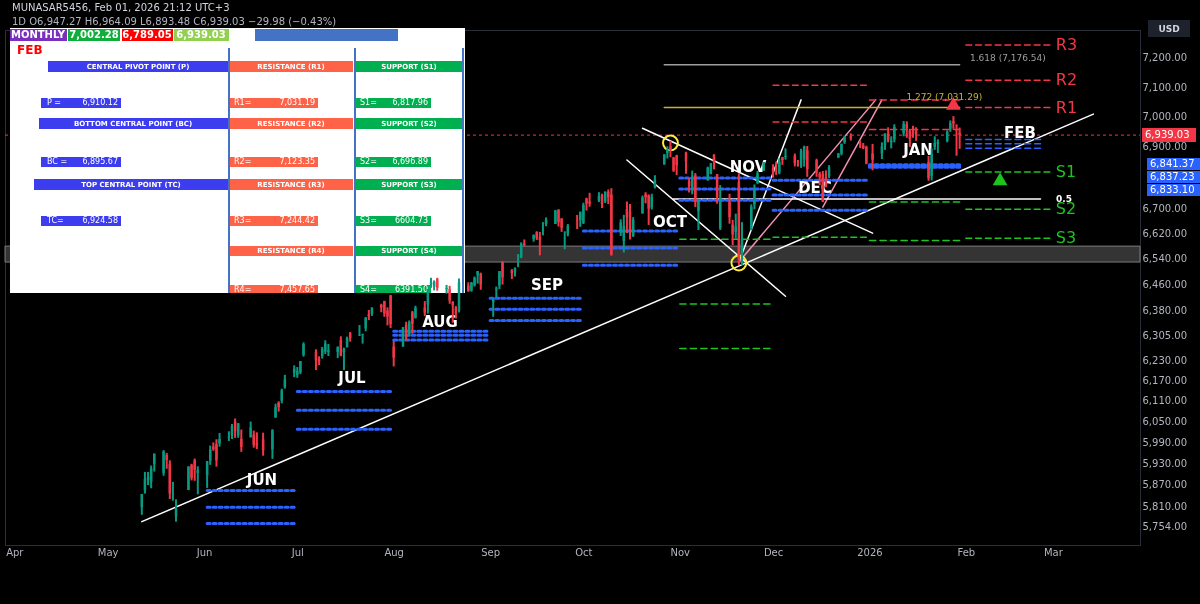 The image size is (1200, 604). What do you see at coordinates (1165, 117) in the screenshot?
I see `y-tick-label: 7,000.00` at bounding box center [1165, 117].